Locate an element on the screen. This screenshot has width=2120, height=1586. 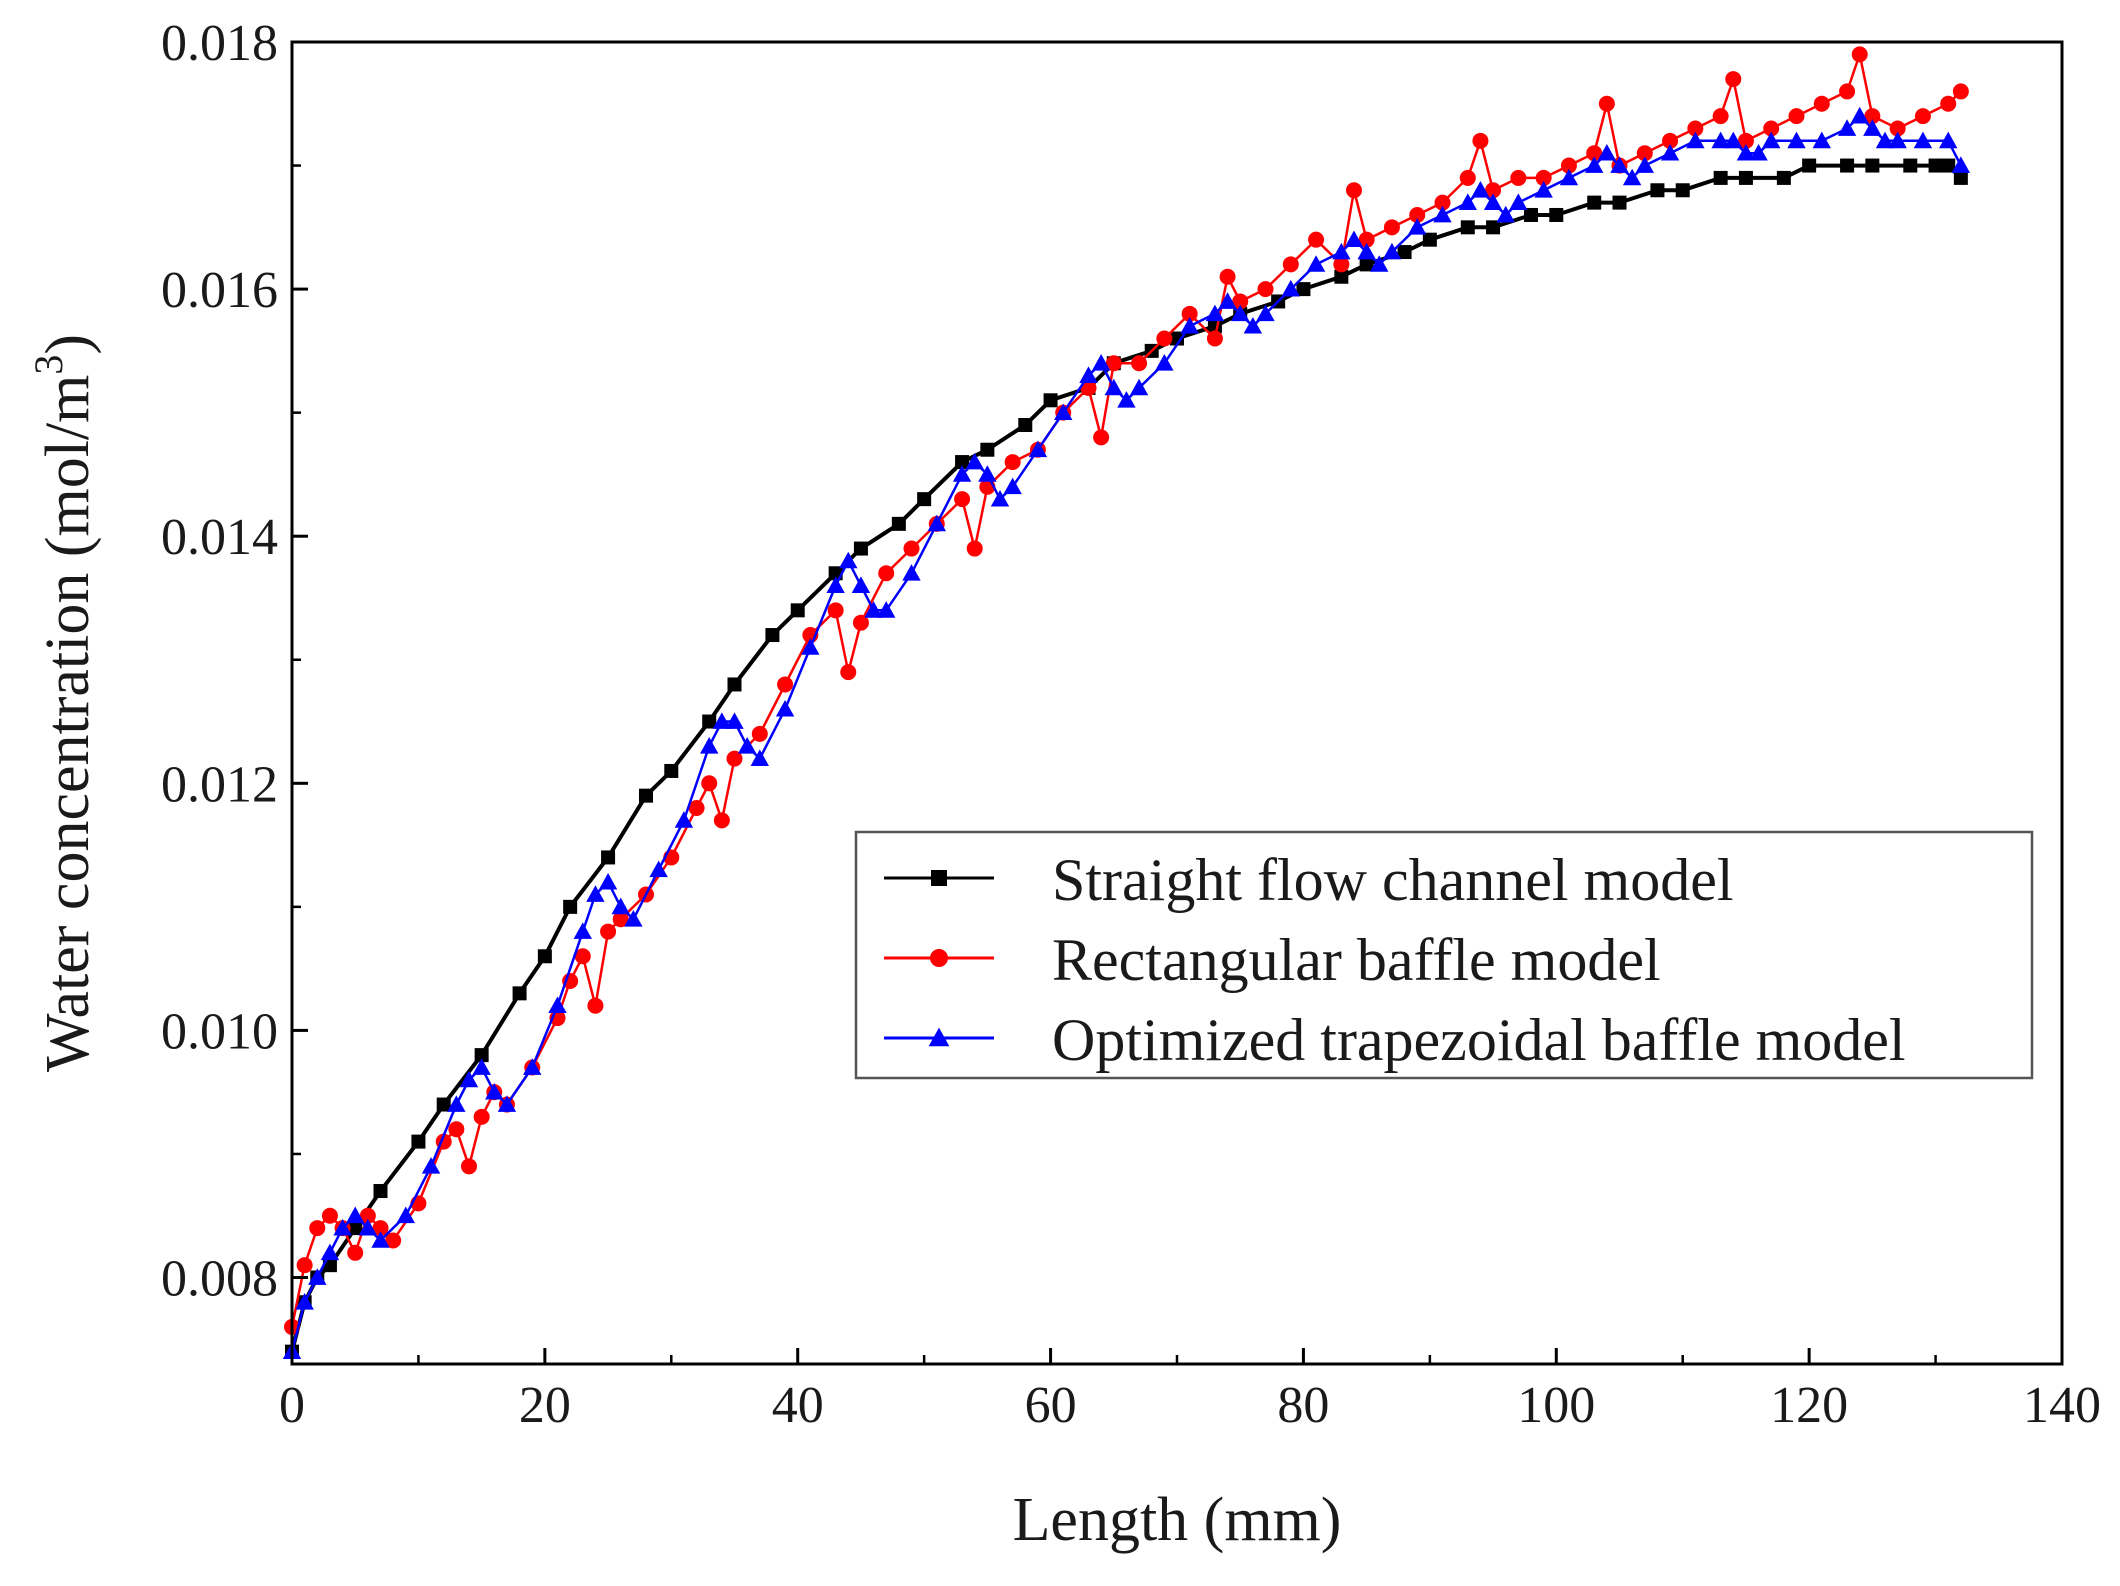
legend-label: Straight flow channel model is located at coordinates (1393, 880).